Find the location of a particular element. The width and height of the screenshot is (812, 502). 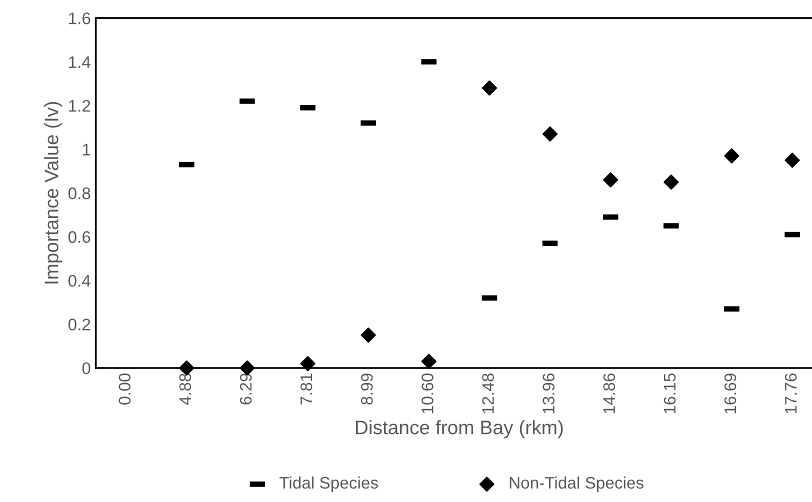

y-tick-label: 1 is located at coordinates (86, 150).